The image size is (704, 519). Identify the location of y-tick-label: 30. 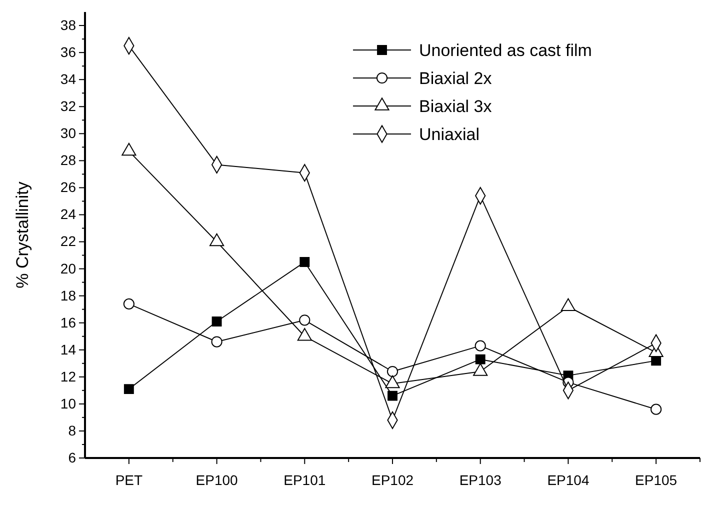
(68, 133).